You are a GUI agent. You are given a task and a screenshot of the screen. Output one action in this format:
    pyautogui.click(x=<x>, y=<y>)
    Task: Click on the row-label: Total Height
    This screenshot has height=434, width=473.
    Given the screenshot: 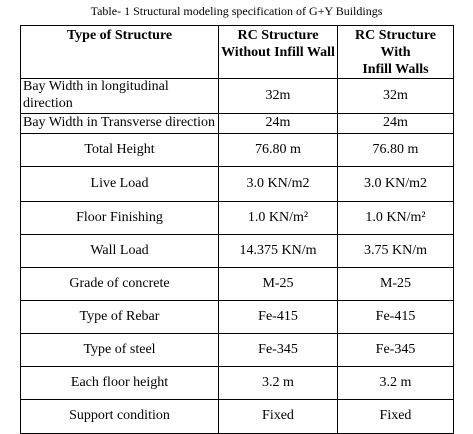 What is the action you would take?
    pyautogui.click(x=119, y=149)
    